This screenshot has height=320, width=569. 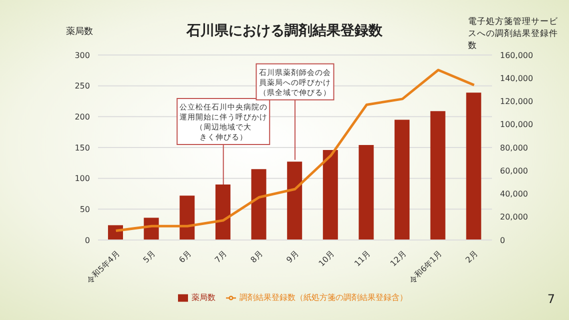 What do you see at coordinates (85, 209) in the screenshot?
I see `y-tick-label: 50` at bounding box center [85, 209].